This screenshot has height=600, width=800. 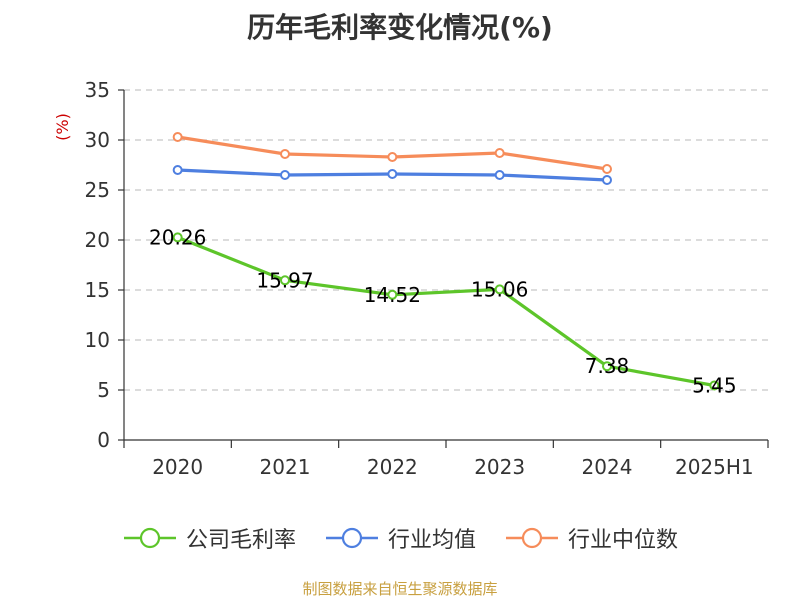 What do you see at coordinates (97, 90) in the screenshot?
I see `y-tick-label: 35` at bounding box center [97, 90].